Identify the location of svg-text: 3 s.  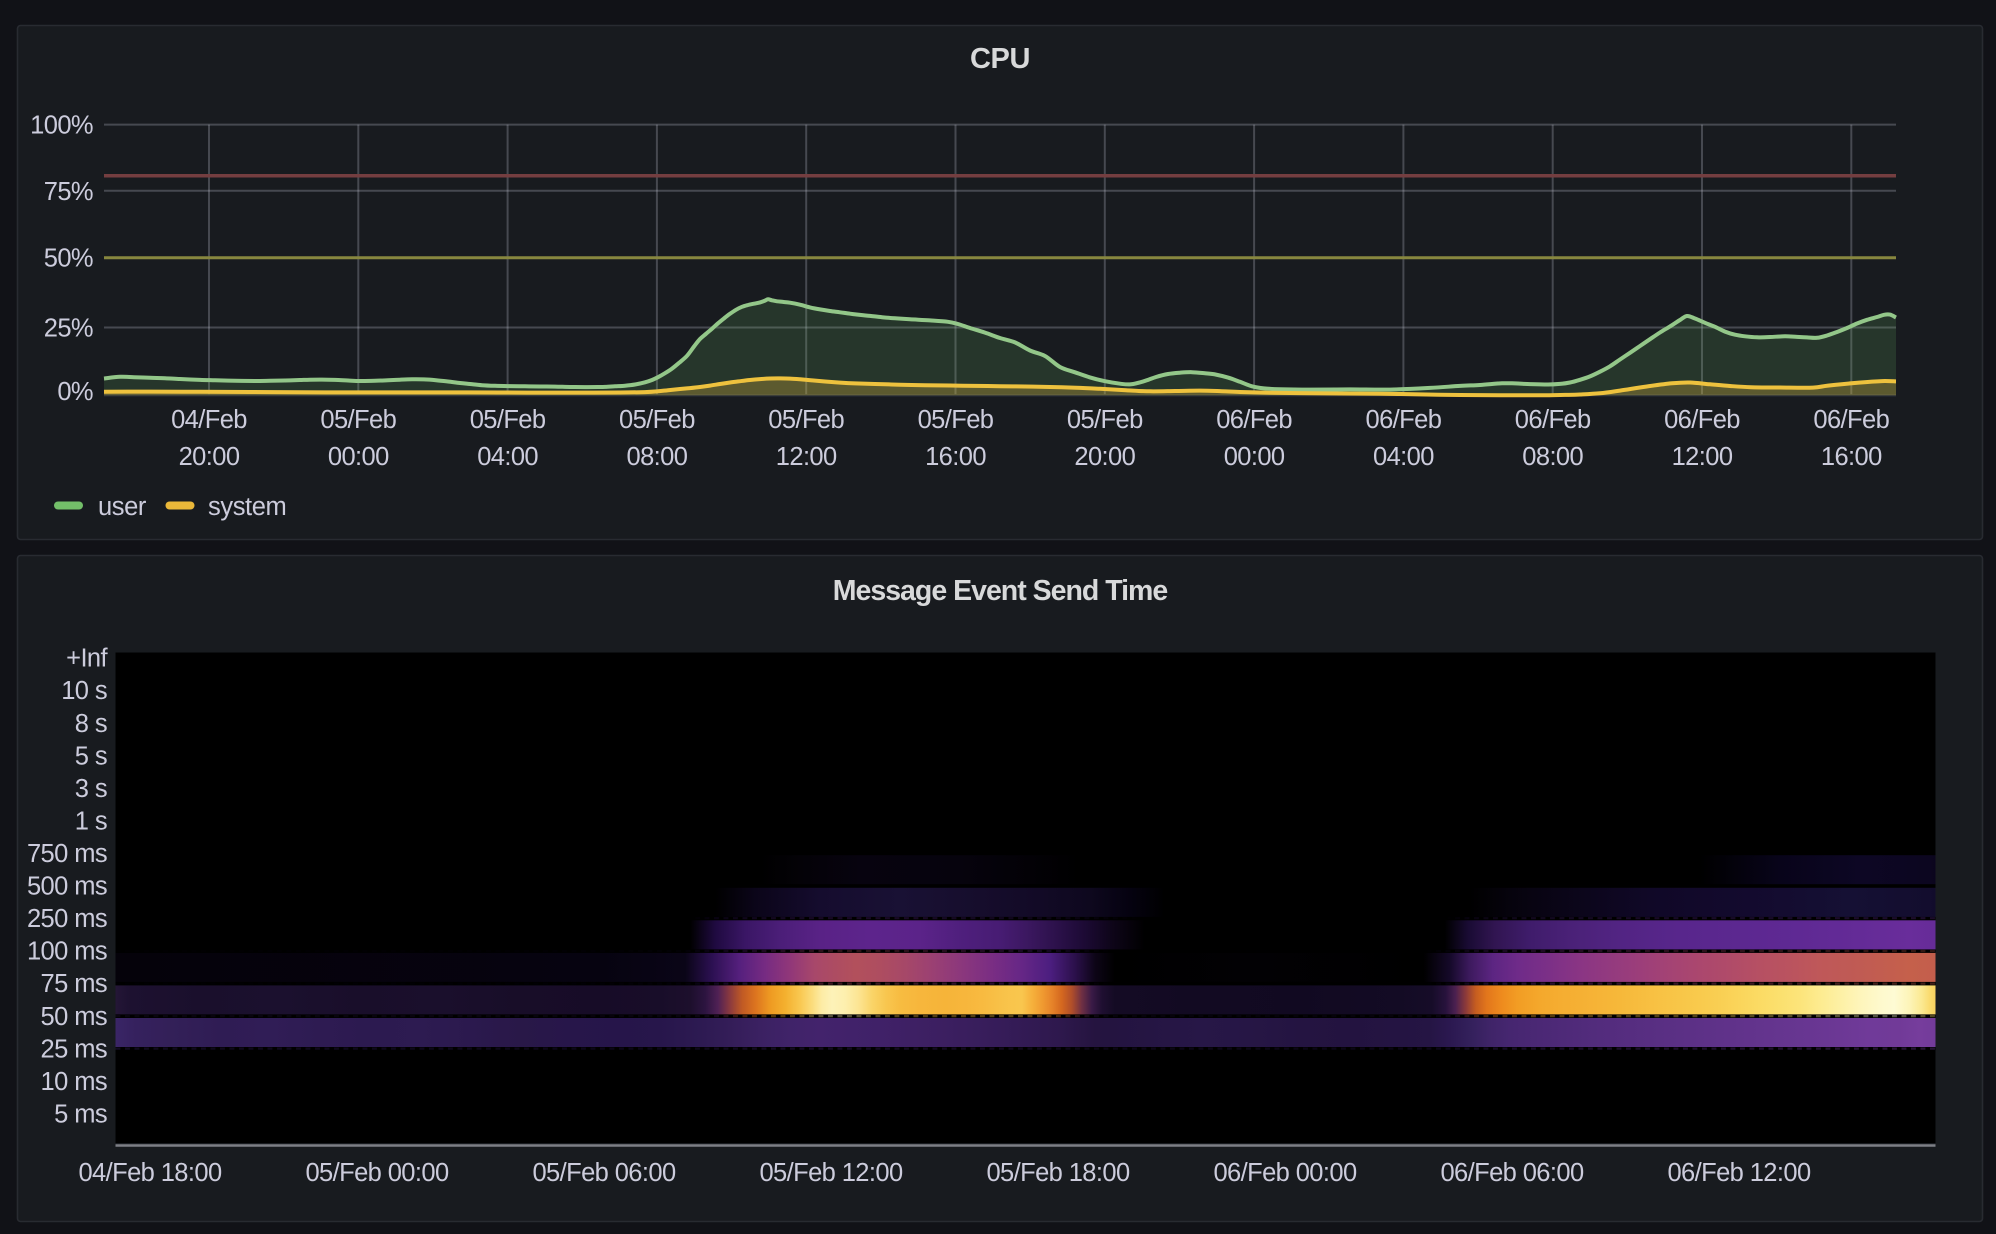
(91, 789).